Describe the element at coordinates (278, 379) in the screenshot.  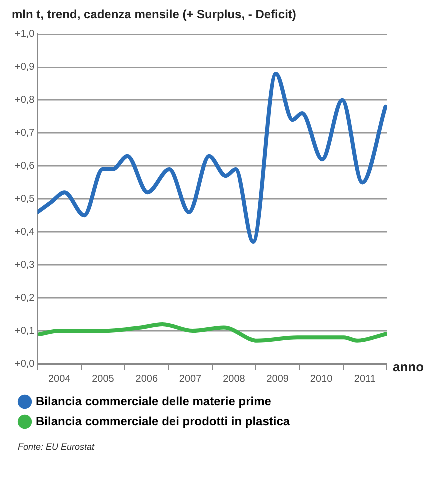
I see `x-tick-label: 2009` at that location.